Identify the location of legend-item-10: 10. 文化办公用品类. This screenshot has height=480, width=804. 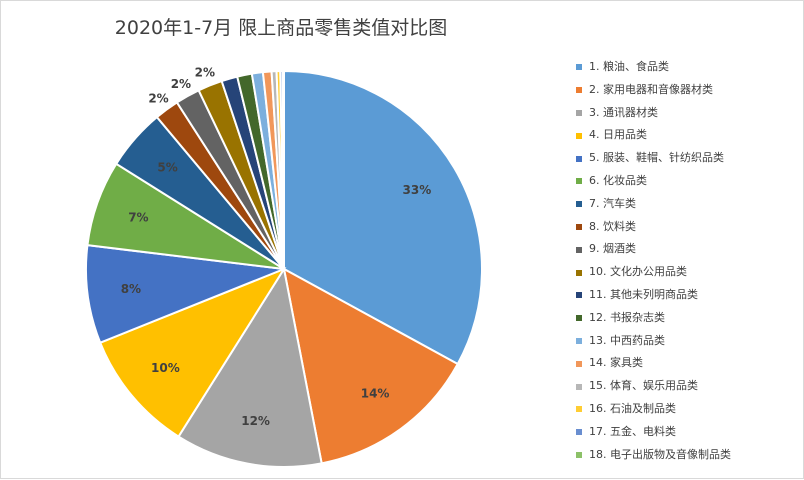
(686, 272).